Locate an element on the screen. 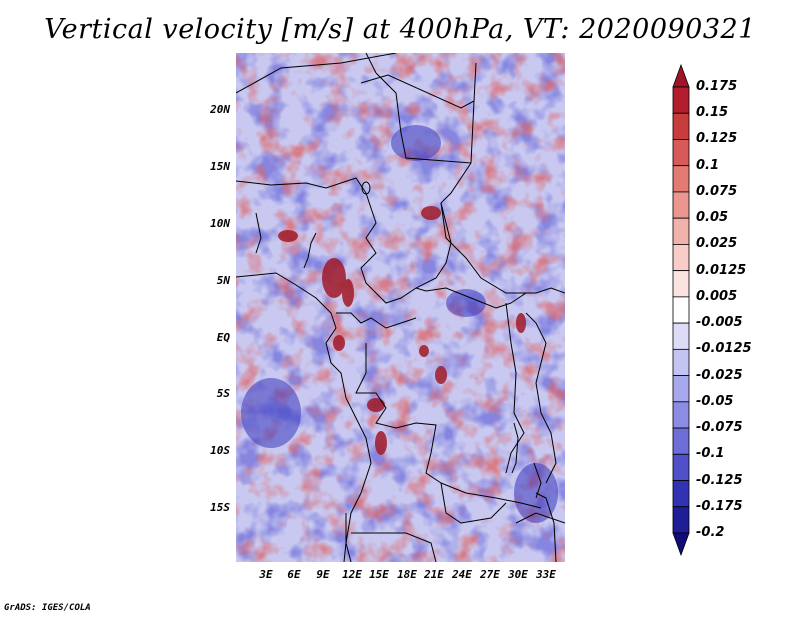  lat-label: 10N is located at coordinates (220, 223).